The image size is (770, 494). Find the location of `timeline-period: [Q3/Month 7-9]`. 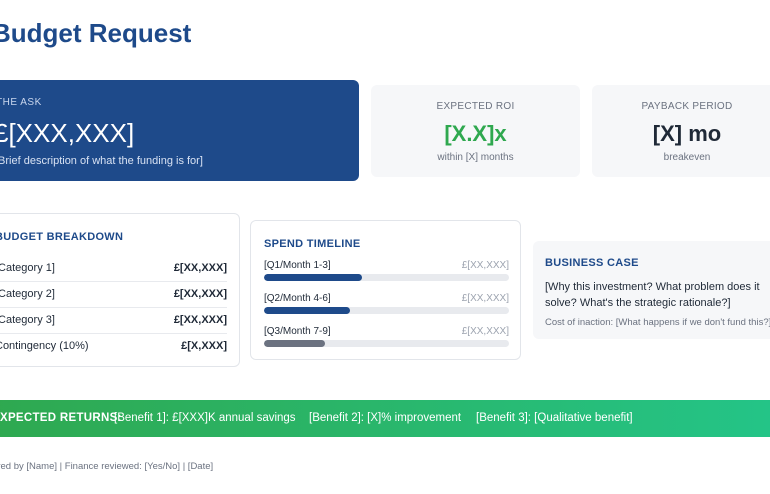

timeline-period: [Q3/Month 7-9] is located at coordinates (297, 331).